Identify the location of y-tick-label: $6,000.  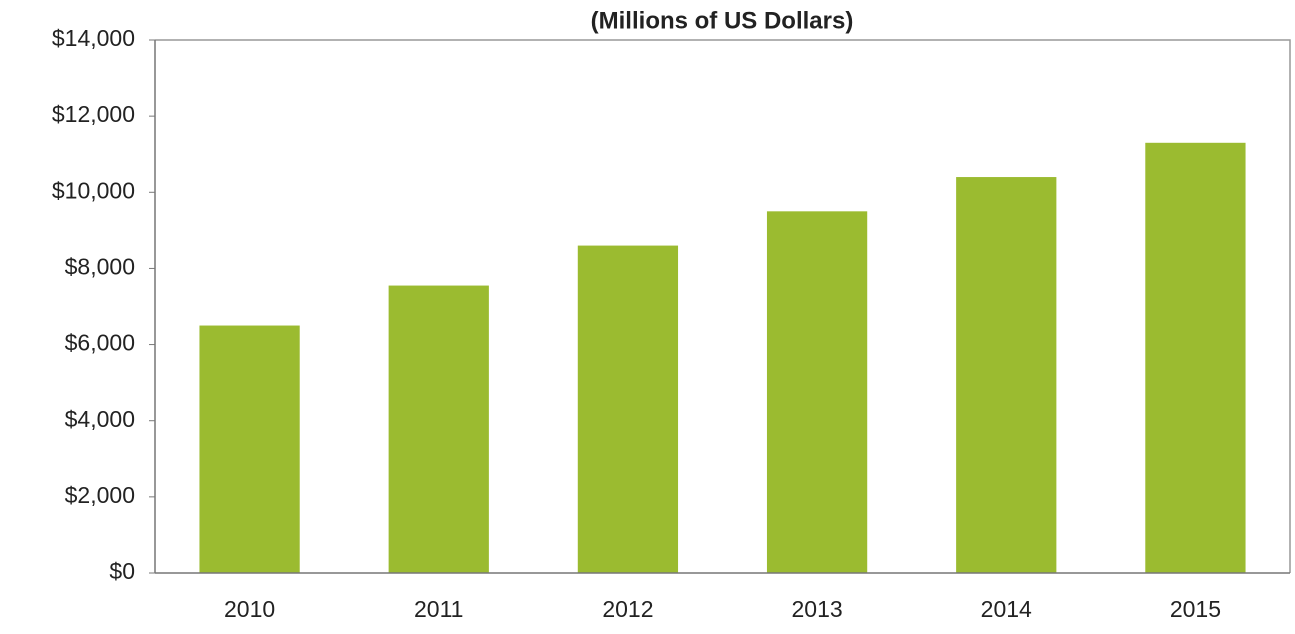
(100, 343).